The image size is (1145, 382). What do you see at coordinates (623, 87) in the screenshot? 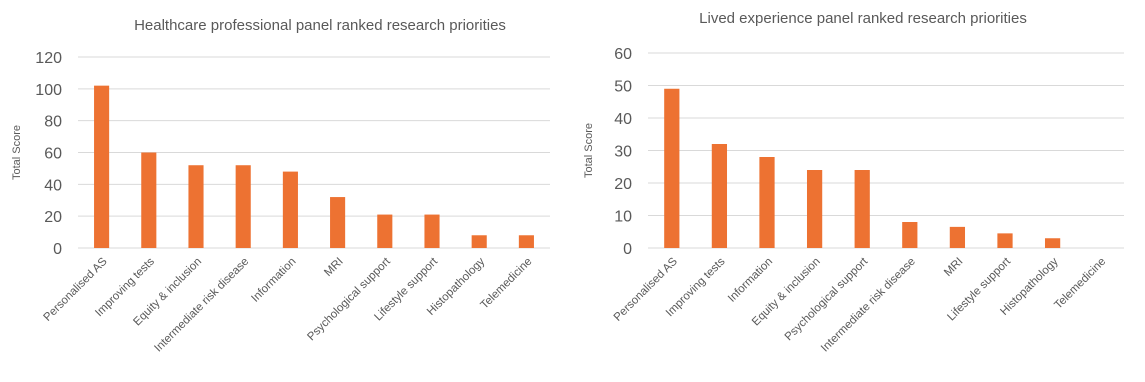
I see `y-tick-label: 50` at bounding box center [623, 87].